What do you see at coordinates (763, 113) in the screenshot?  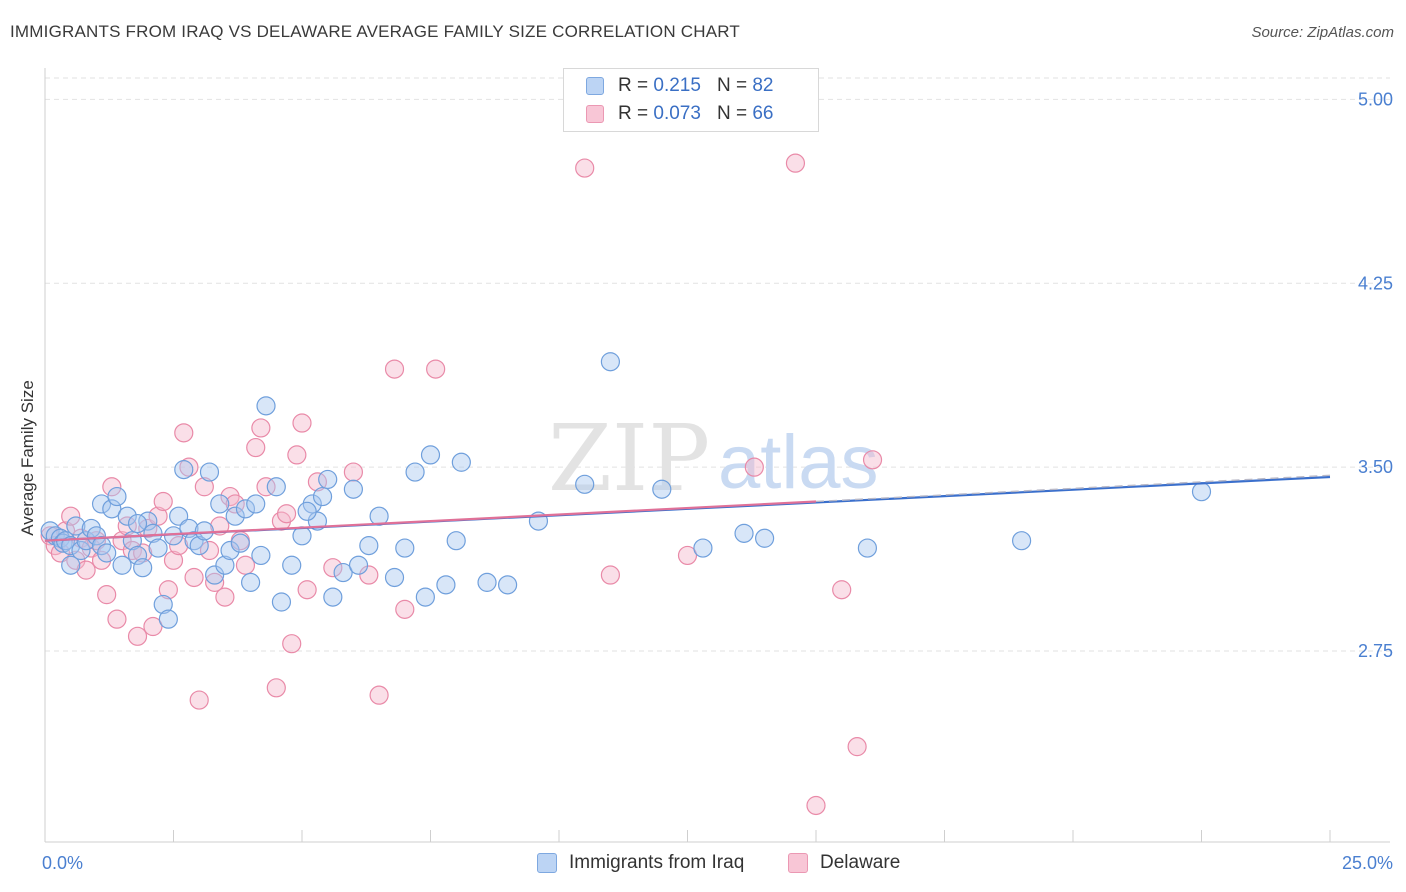 I see `legend-n-value: 66` at bounding box center [763, 113].